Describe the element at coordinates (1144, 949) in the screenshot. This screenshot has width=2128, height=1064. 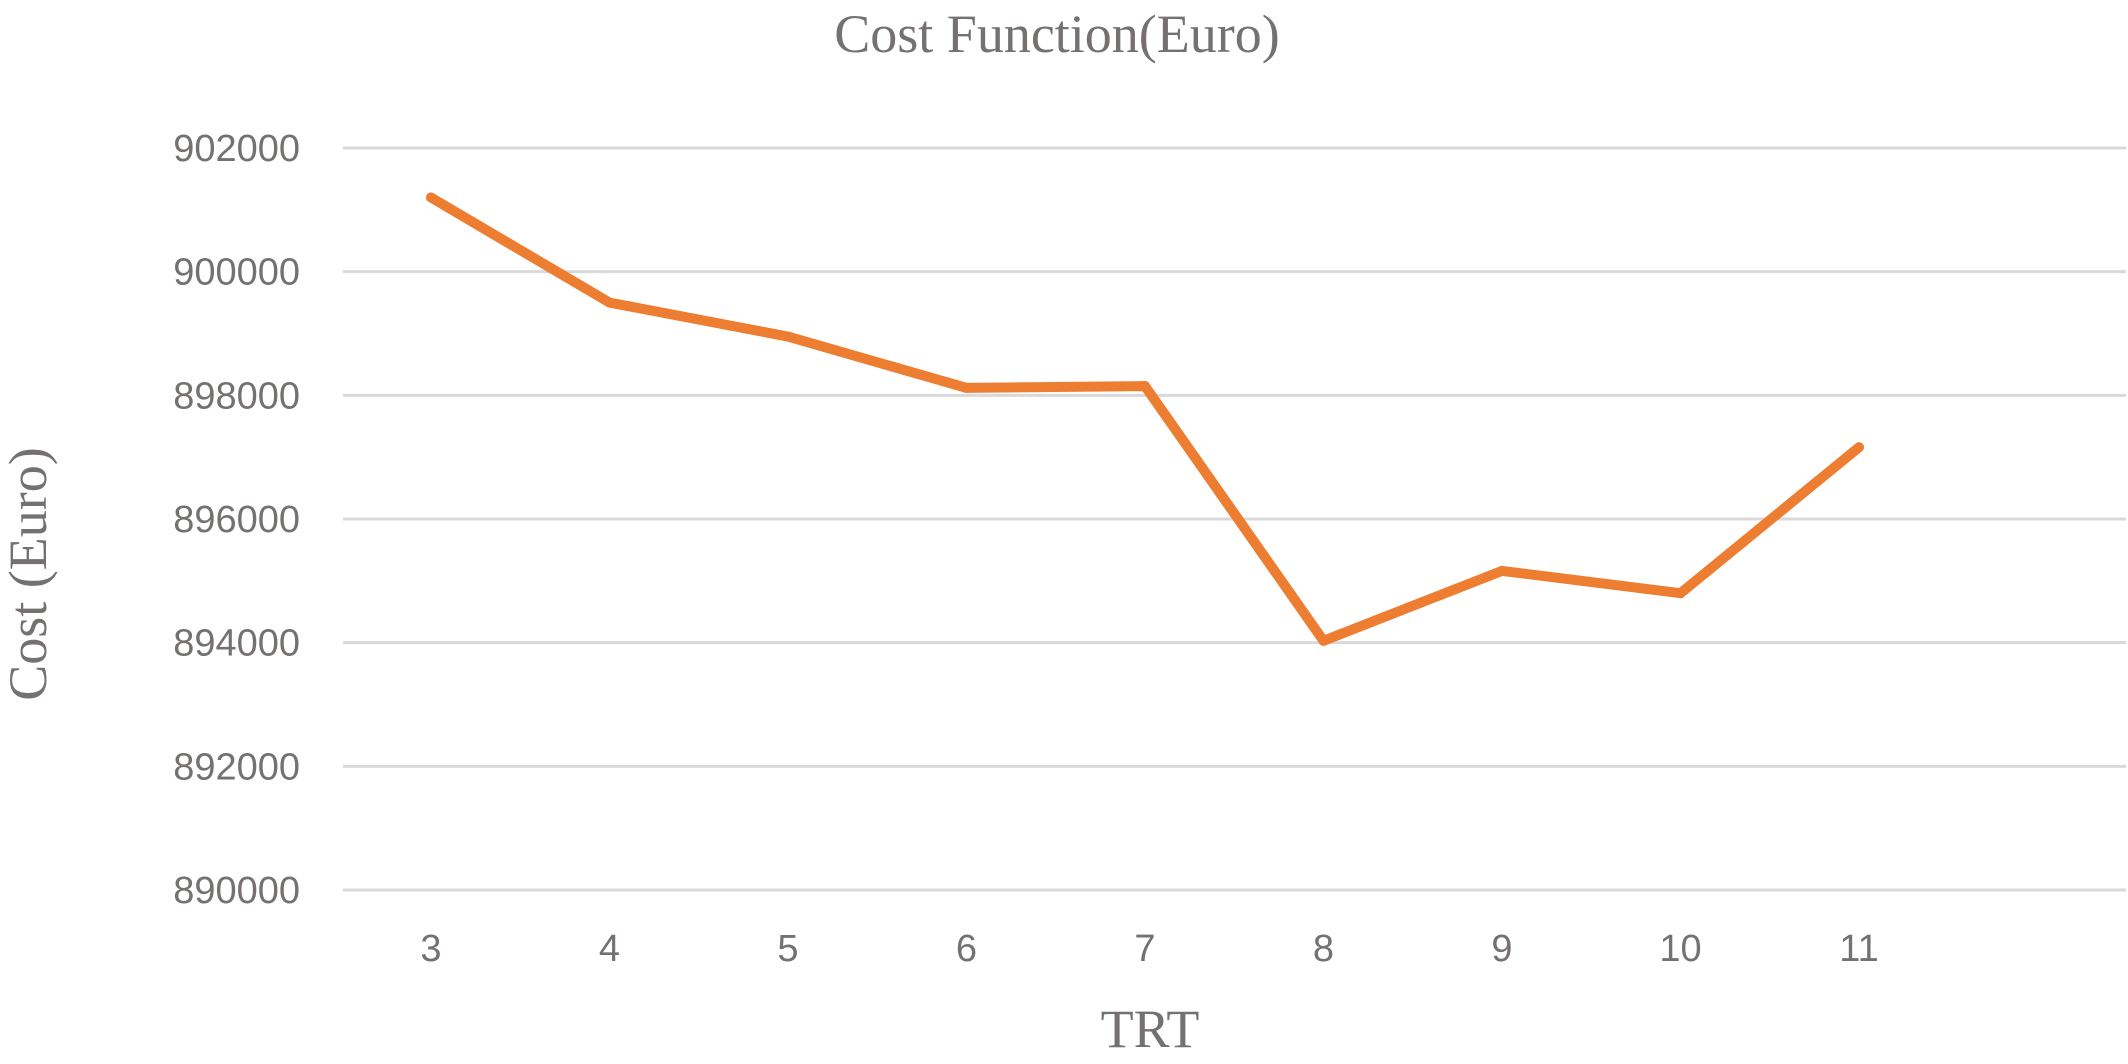
I see `x-tick-label: 7` at that location.